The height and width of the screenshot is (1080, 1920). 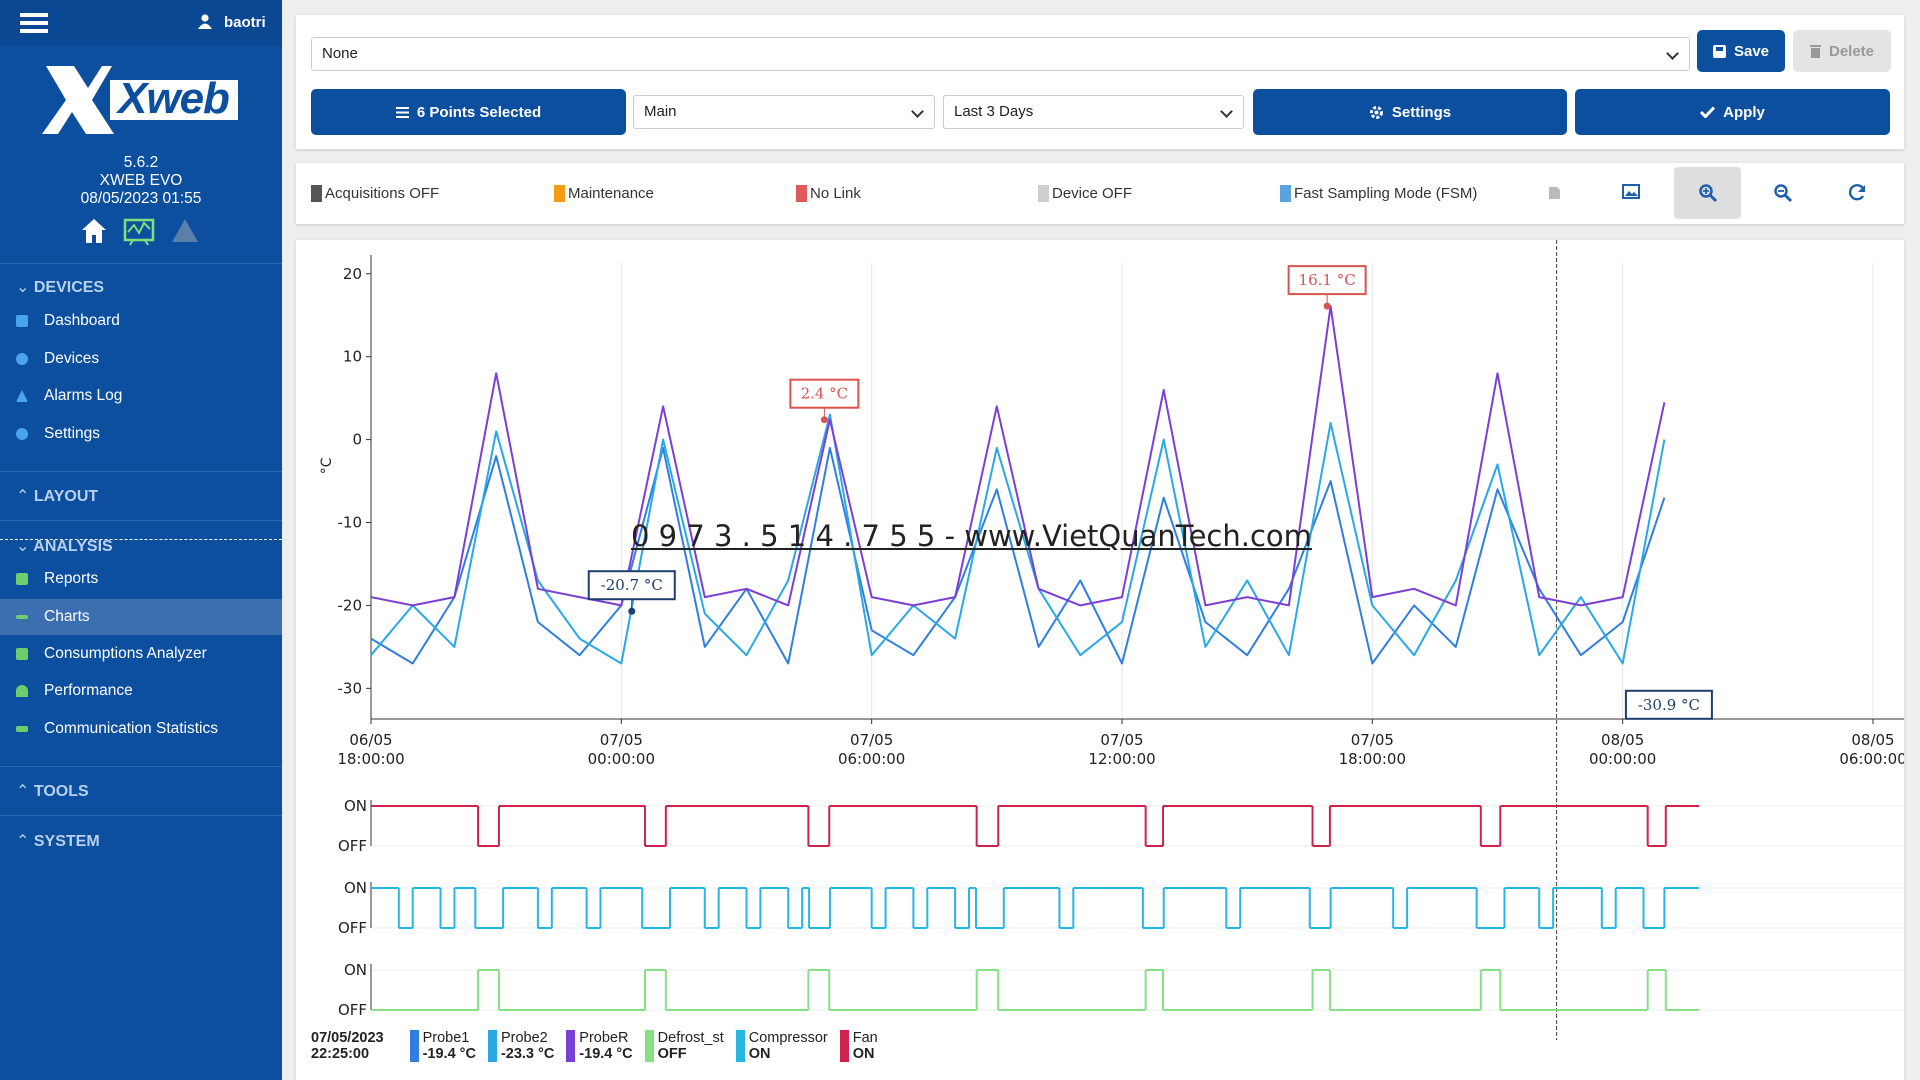 What do you see at coordinates (1783, 193) in the screenshot?
I see `zoom-out-icon` at bounding box center [1783, 193].